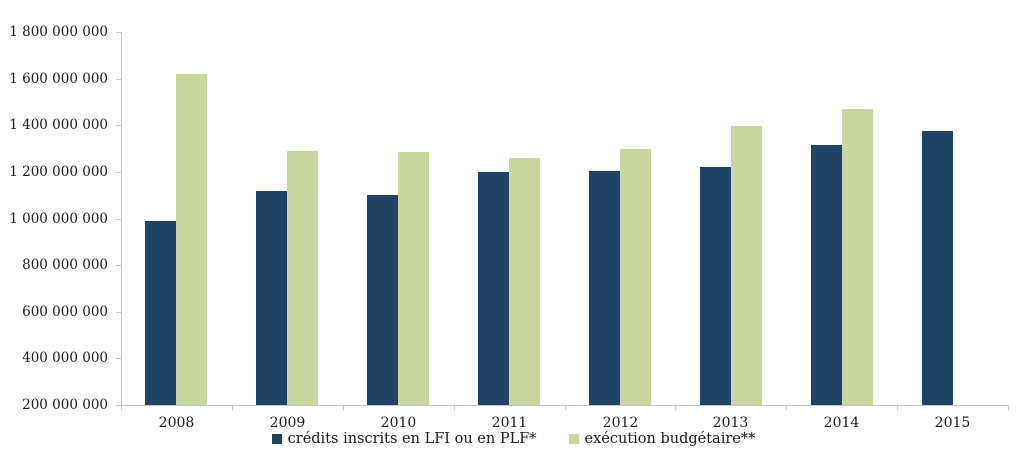 Image resolution: width=1027 pixels, height=454 pixels. I want to click on bar-lfi-2014, so click(826, 275).